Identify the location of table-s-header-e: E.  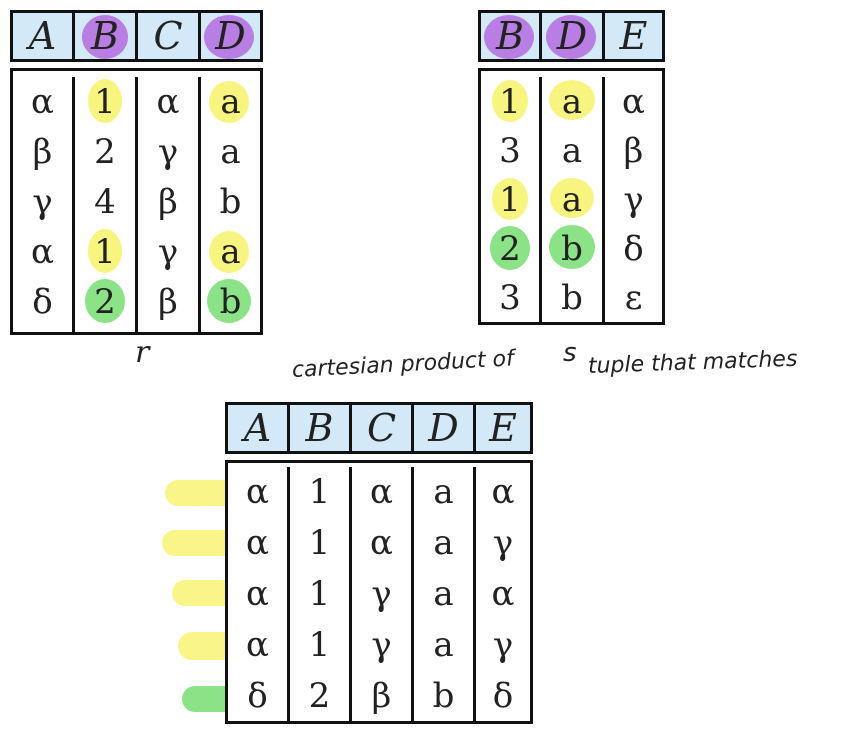
(633, 36).